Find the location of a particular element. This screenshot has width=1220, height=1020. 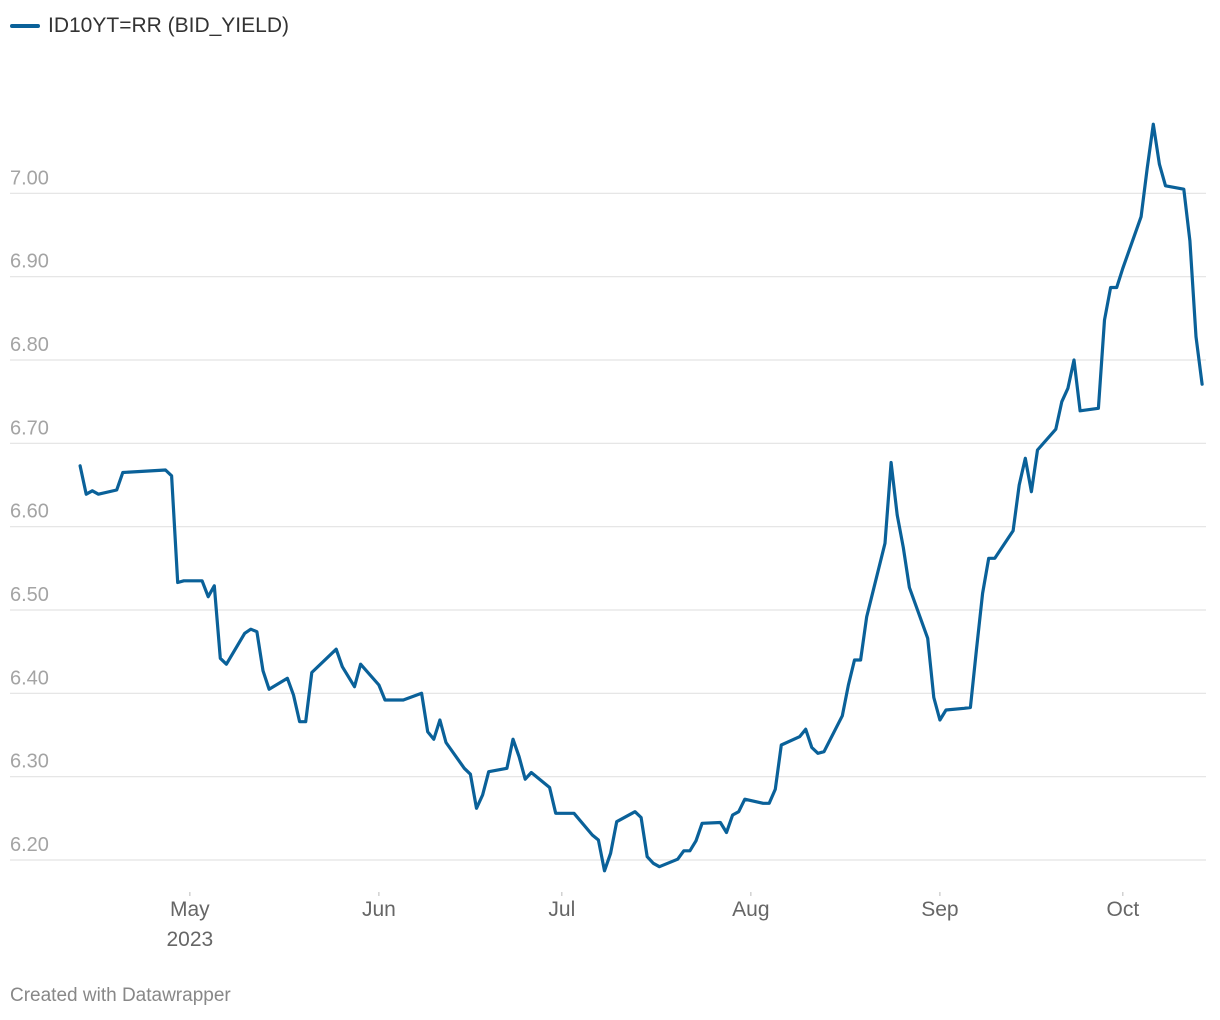

y-tick-label: 7.00 is located at coordinates (29, 178).